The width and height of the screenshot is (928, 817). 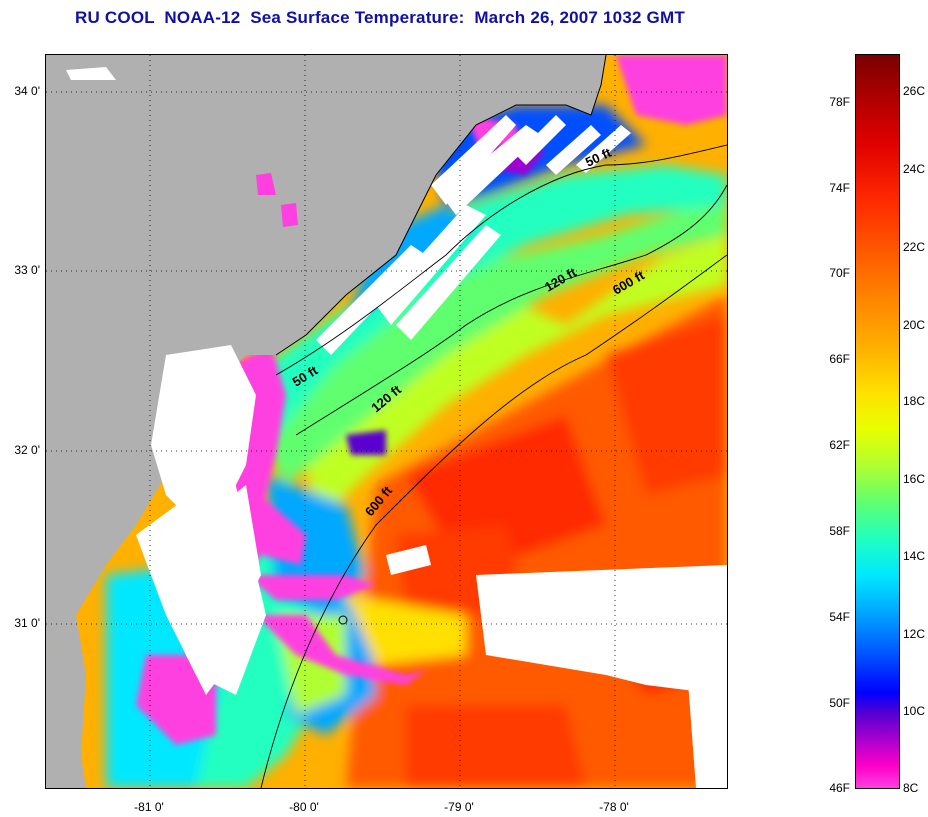 I want to click on colorbar-label-10C: 10C, so click(x=914, y=711).